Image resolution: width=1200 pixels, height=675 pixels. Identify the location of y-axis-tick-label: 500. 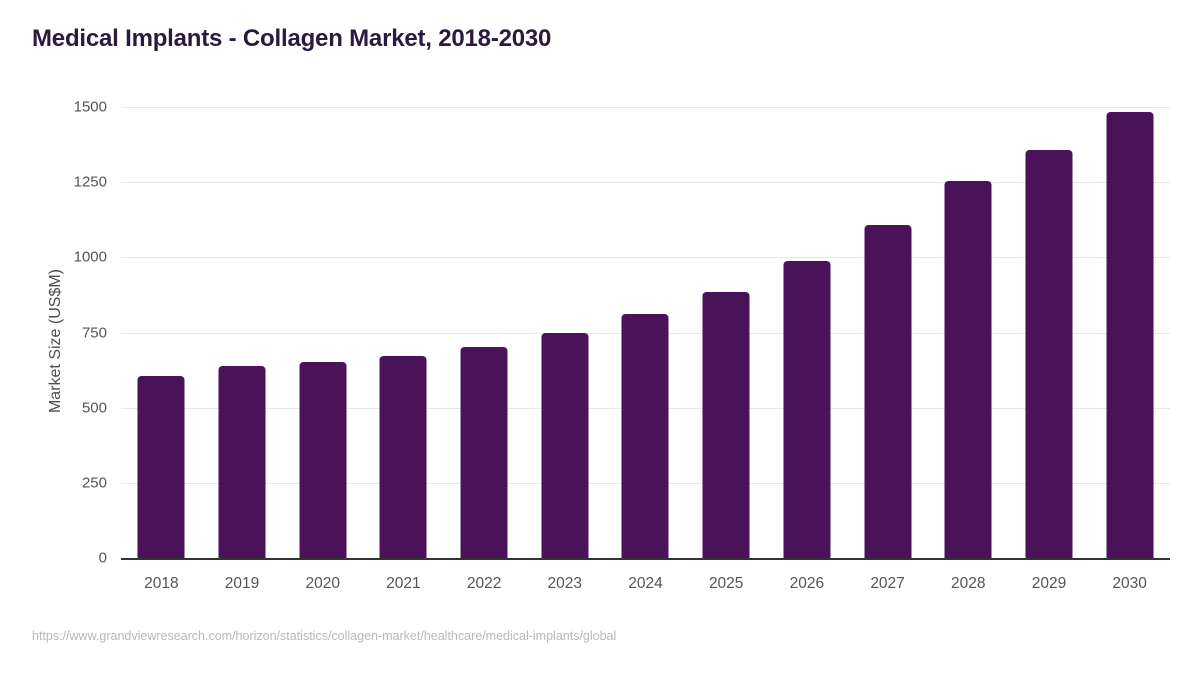
(94, 408).